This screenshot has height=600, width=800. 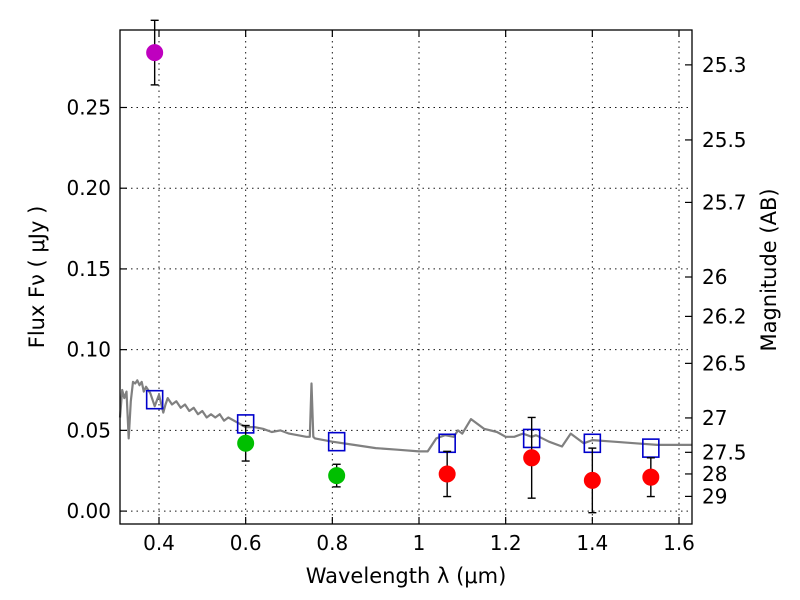 I want to click on y-axis-title: Flux Fν ( μJy ), so click(x=37, y=277).